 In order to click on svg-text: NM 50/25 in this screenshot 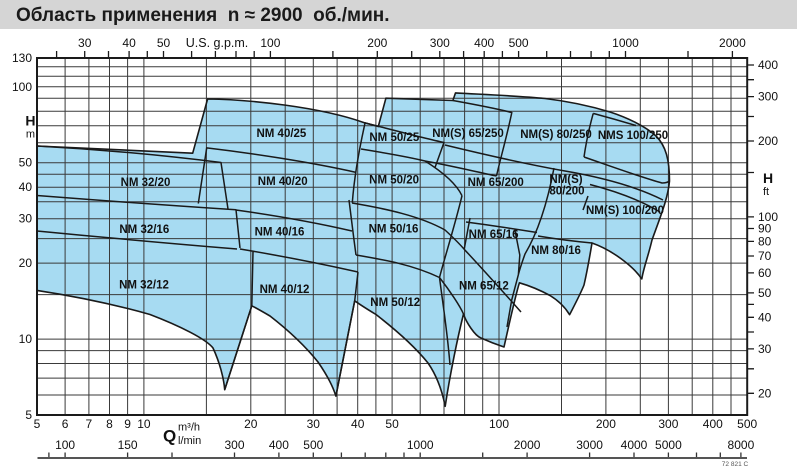, I will do `click(394, 138)`.